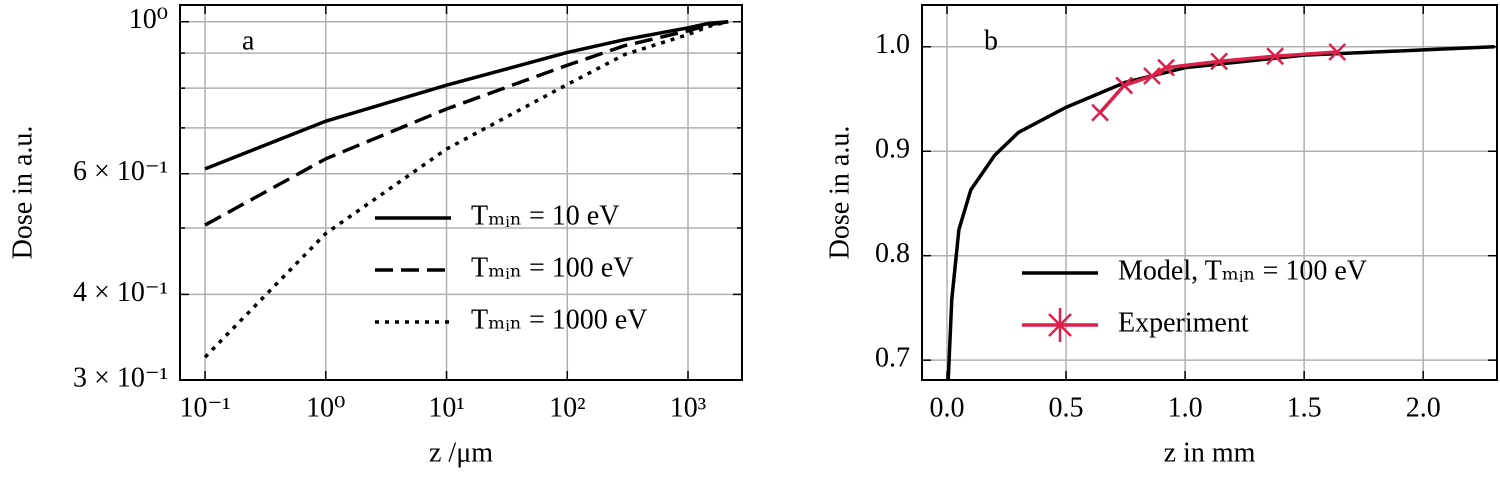  Describe the element at coordinates (248, 40) in the screenshot. I see `panel-label: a` at that location.